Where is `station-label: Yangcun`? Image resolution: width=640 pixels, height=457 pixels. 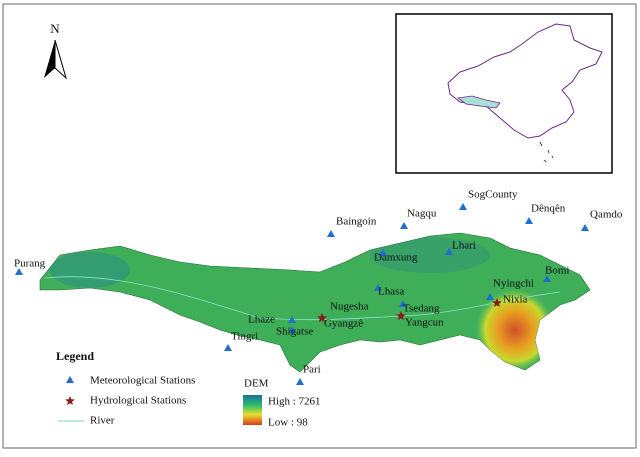 station-label: Yangcun is located at coordinates (424, 323).